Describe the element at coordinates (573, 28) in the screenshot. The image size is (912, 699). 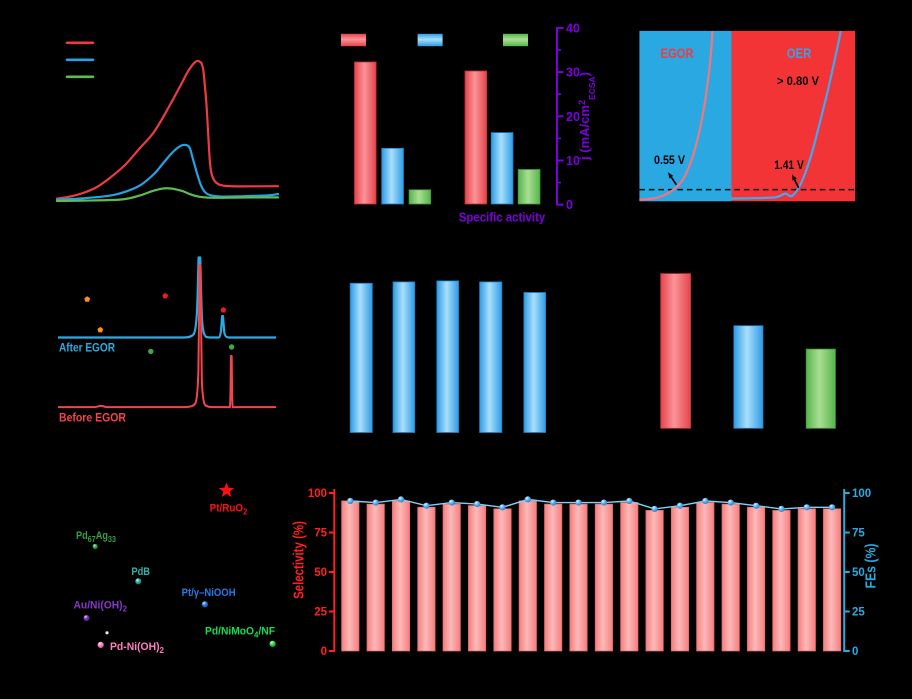
I see `svg-text: 40` at that location.